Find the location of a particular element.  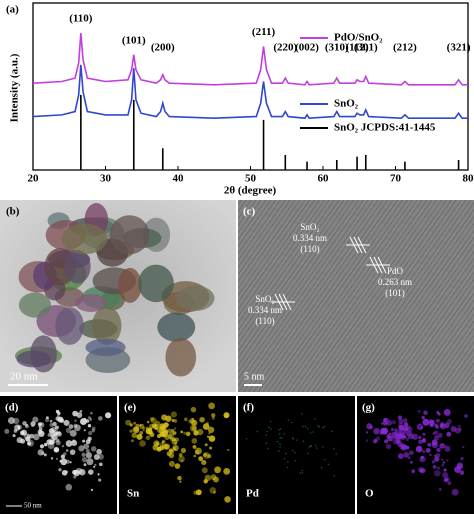

panel-label: (e) is located at coordinates (130, 408).